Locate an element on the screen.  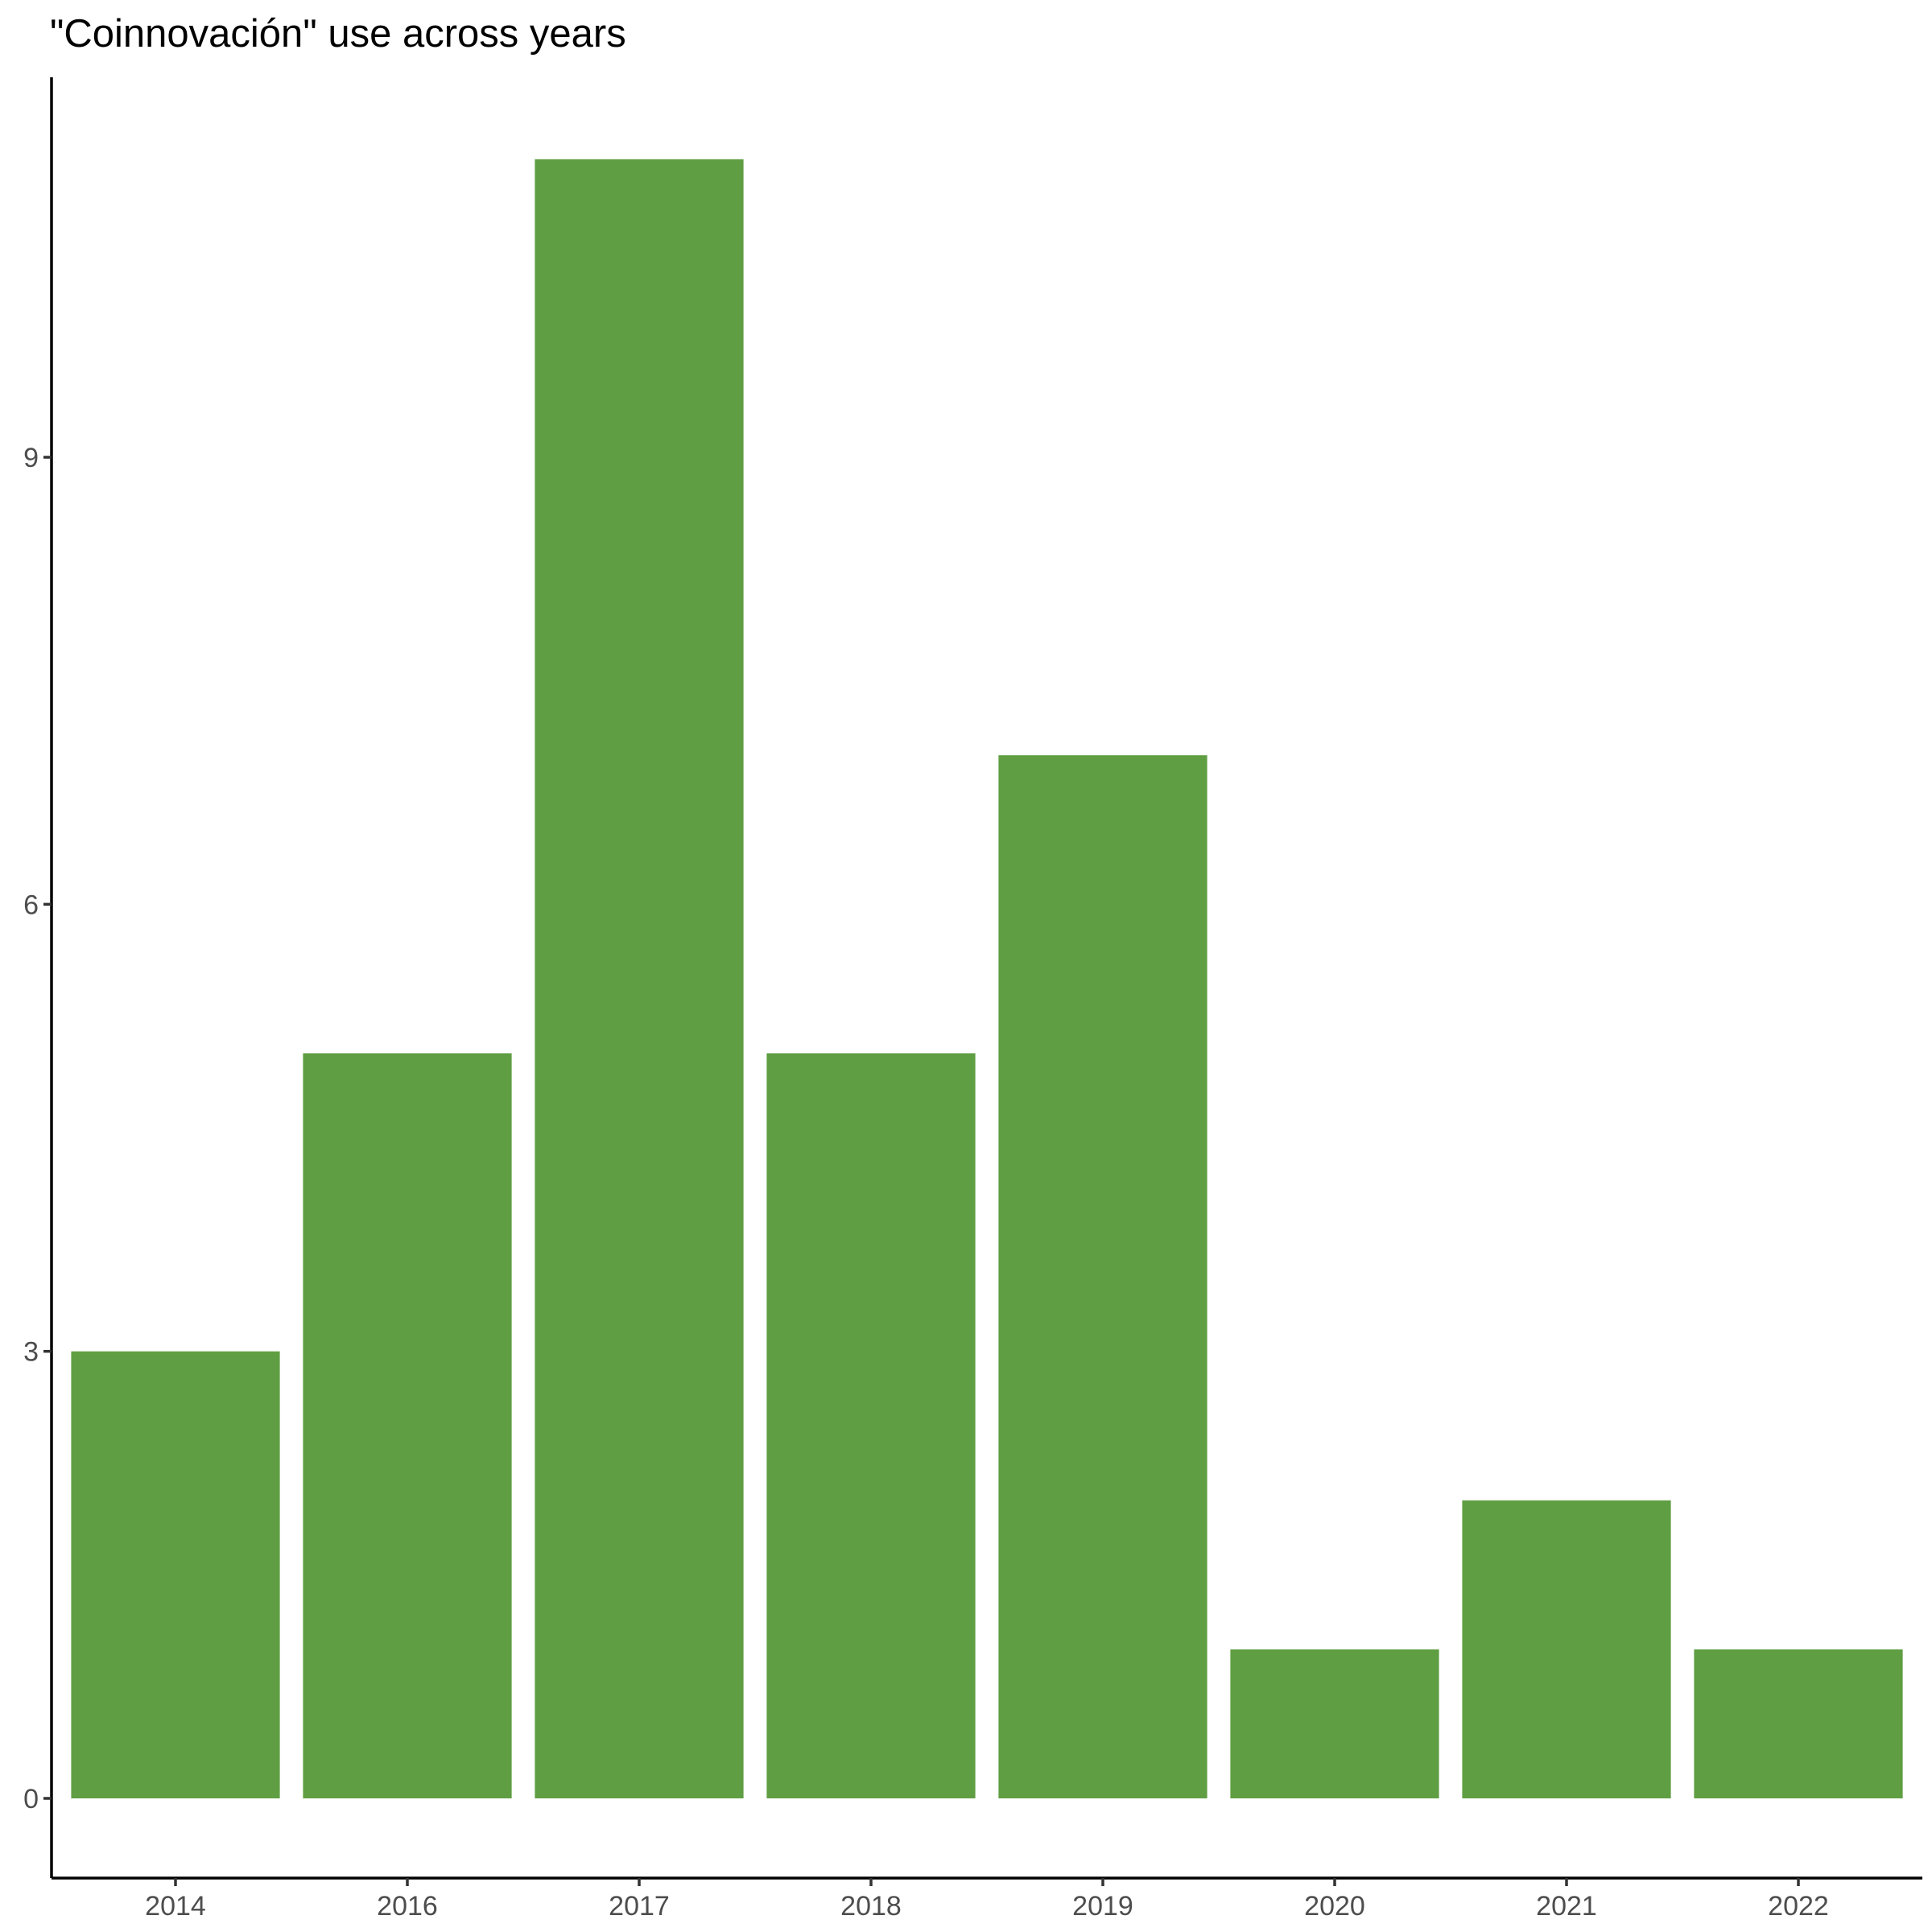
bar-2018 is located at coordinates (871, 1425).